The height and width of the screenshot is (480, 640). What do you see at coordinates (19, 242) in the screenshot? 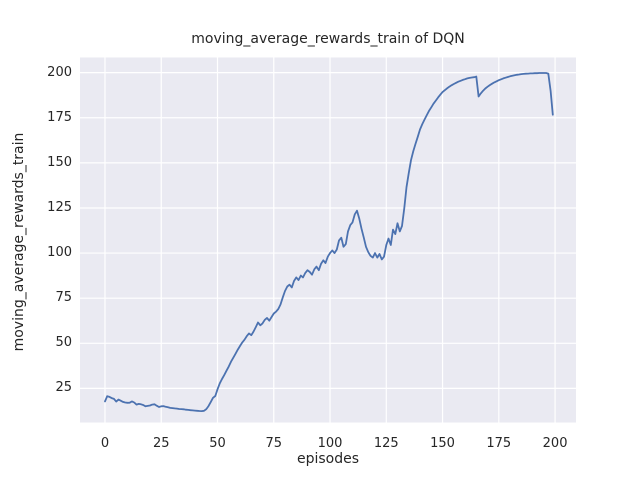
I see `y-axis-label: moving_average_rewards_train` at bounding box center [19, 242].